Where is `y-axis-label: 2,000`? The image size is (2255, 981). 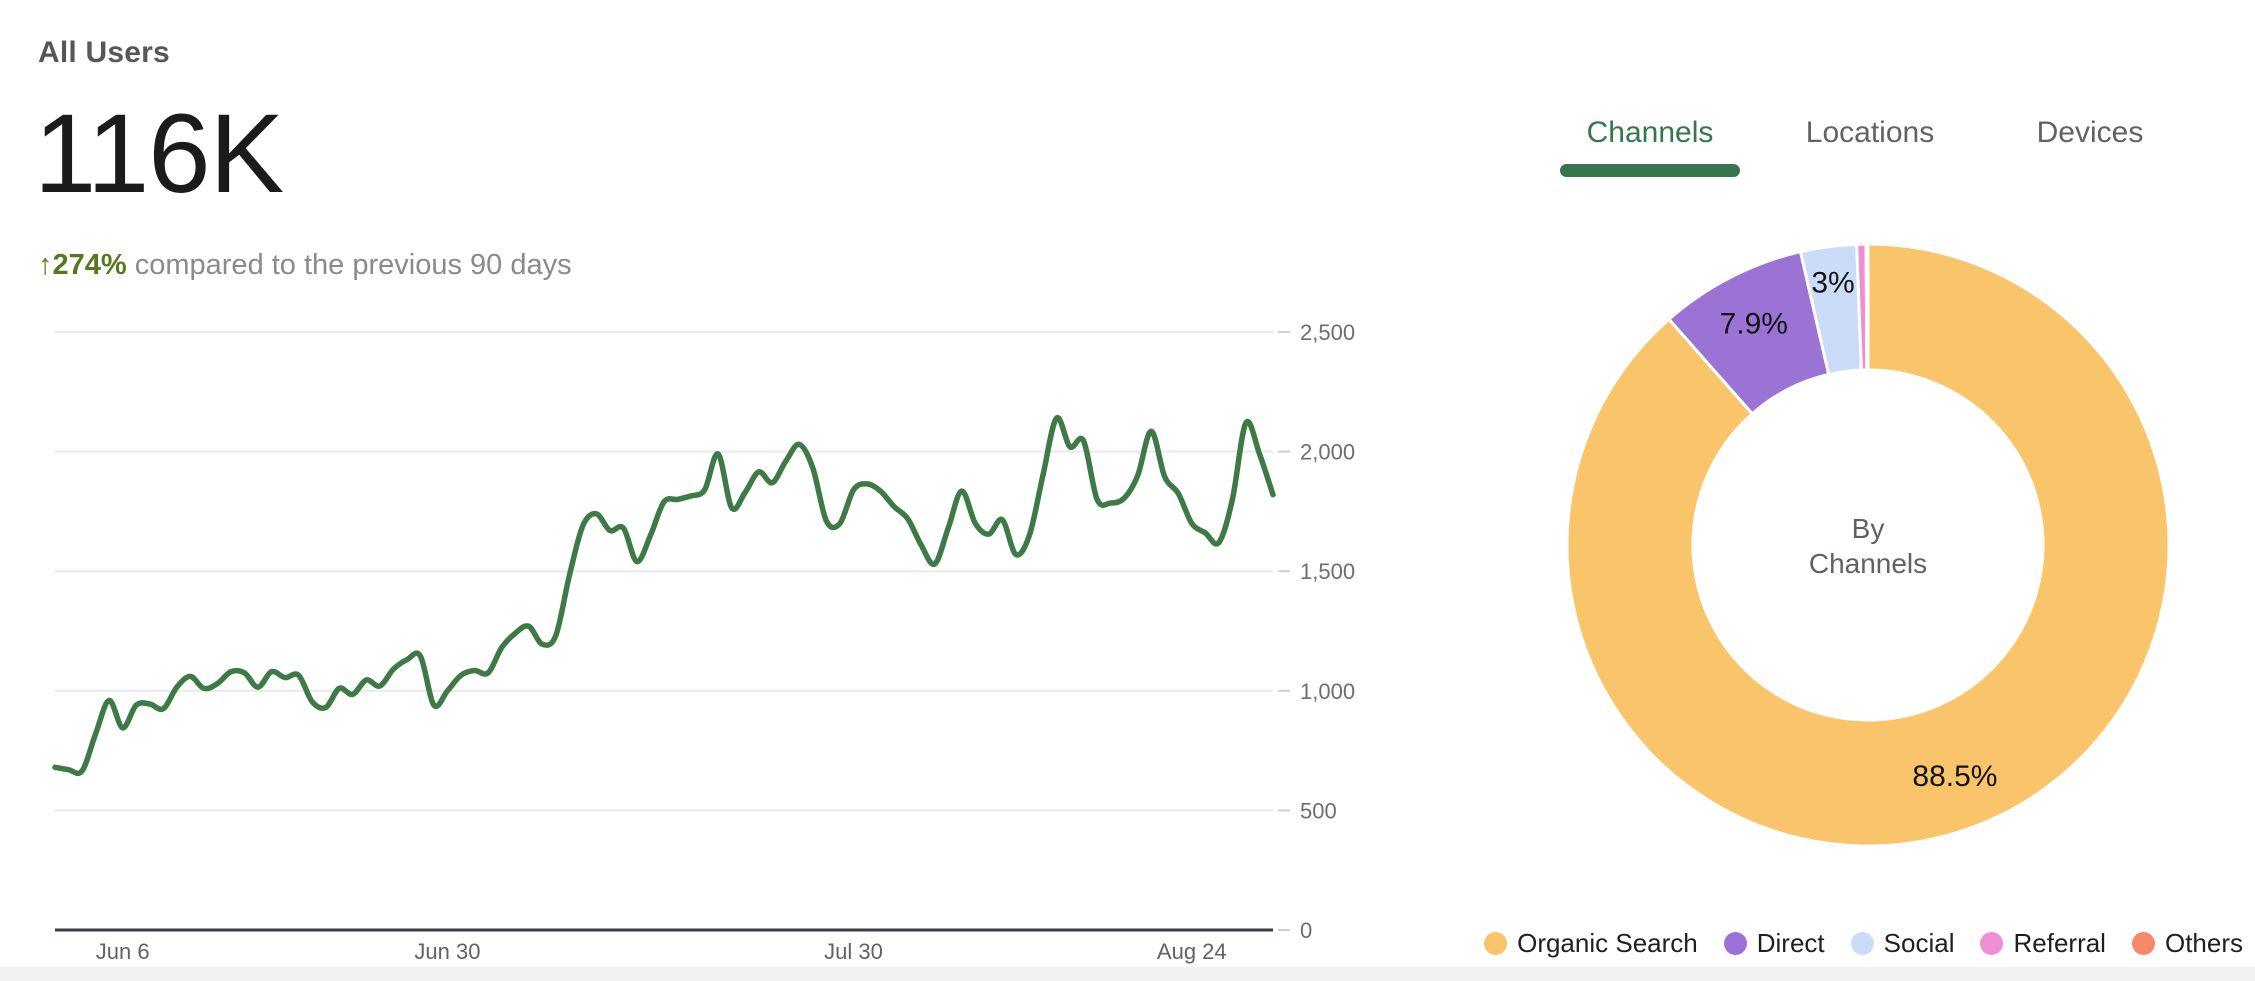
y-axis-label: 2,000 is located at coordinates (1327, 452).